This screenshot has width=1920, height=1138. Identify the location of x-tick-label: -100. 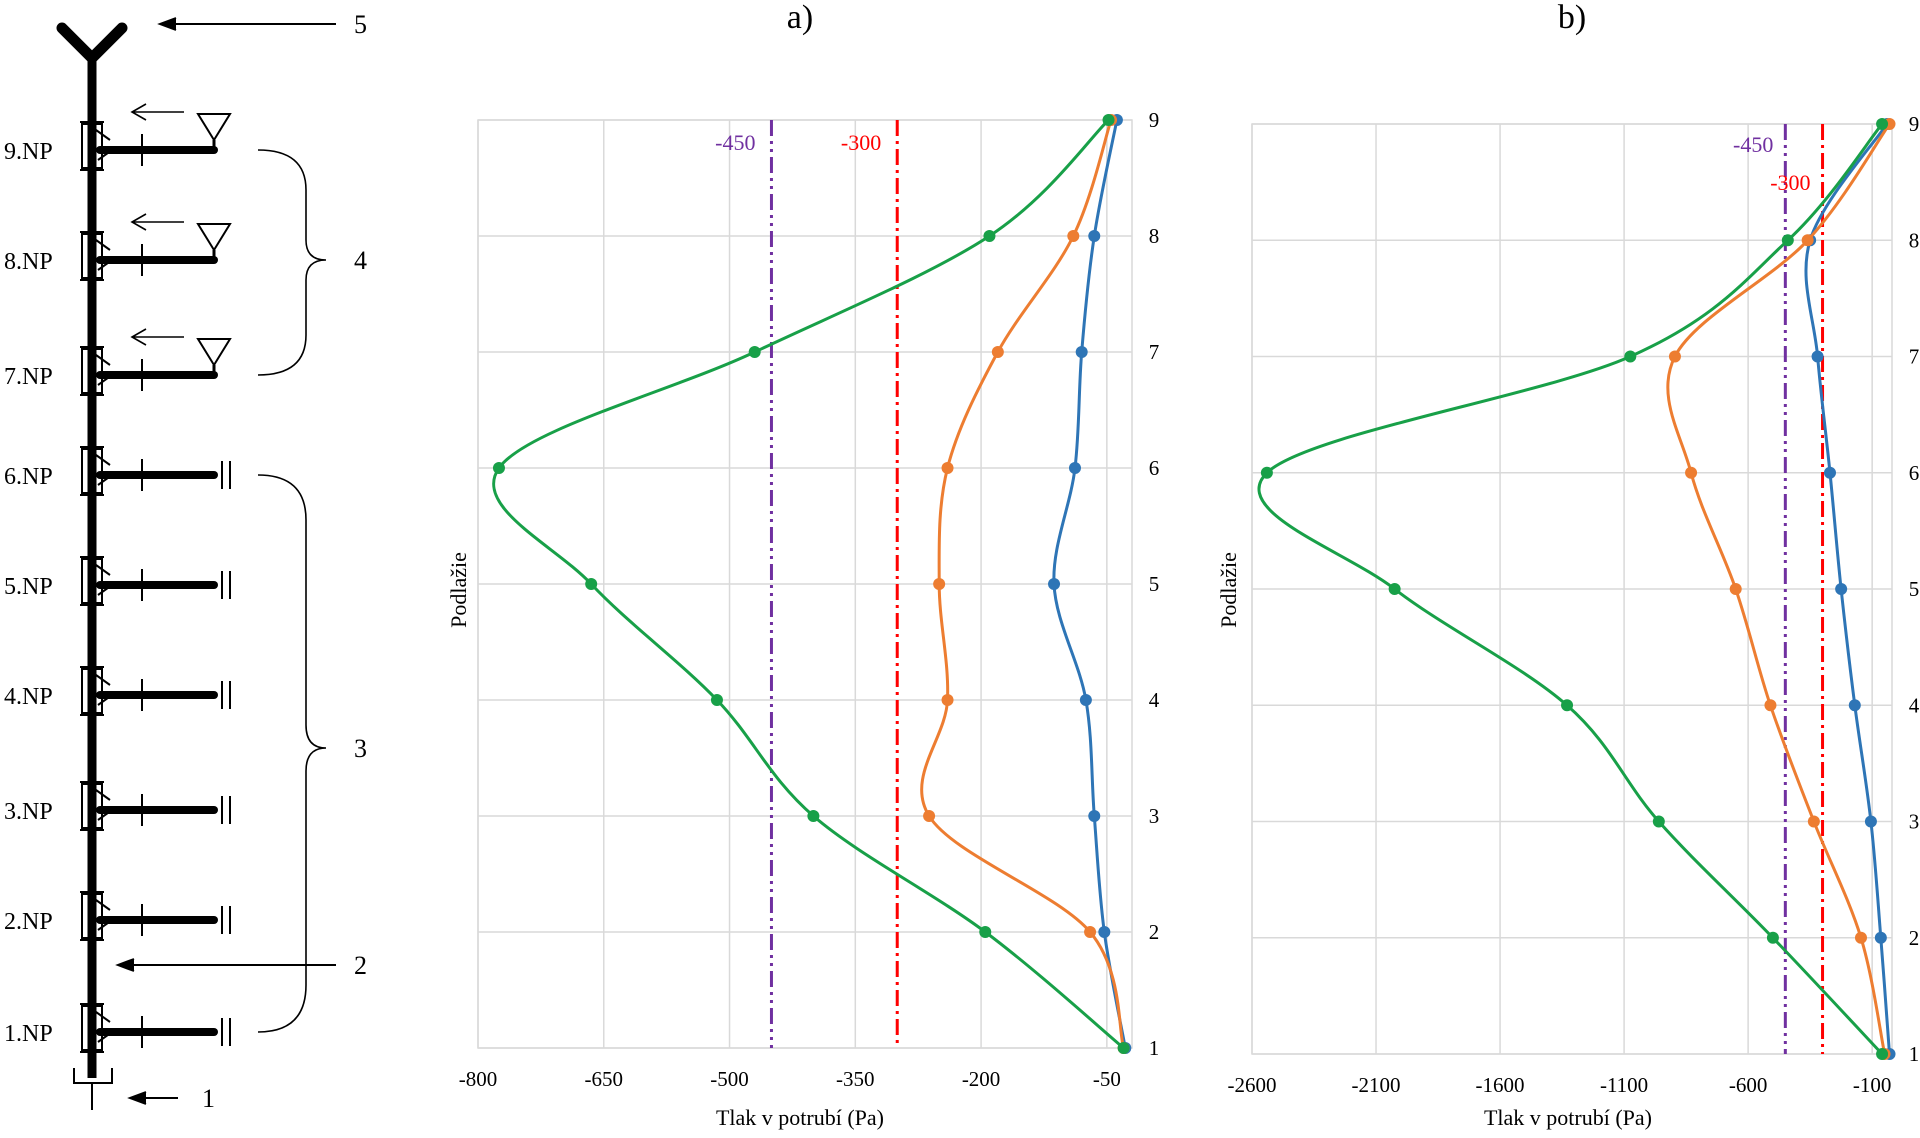
(1872, 1085).